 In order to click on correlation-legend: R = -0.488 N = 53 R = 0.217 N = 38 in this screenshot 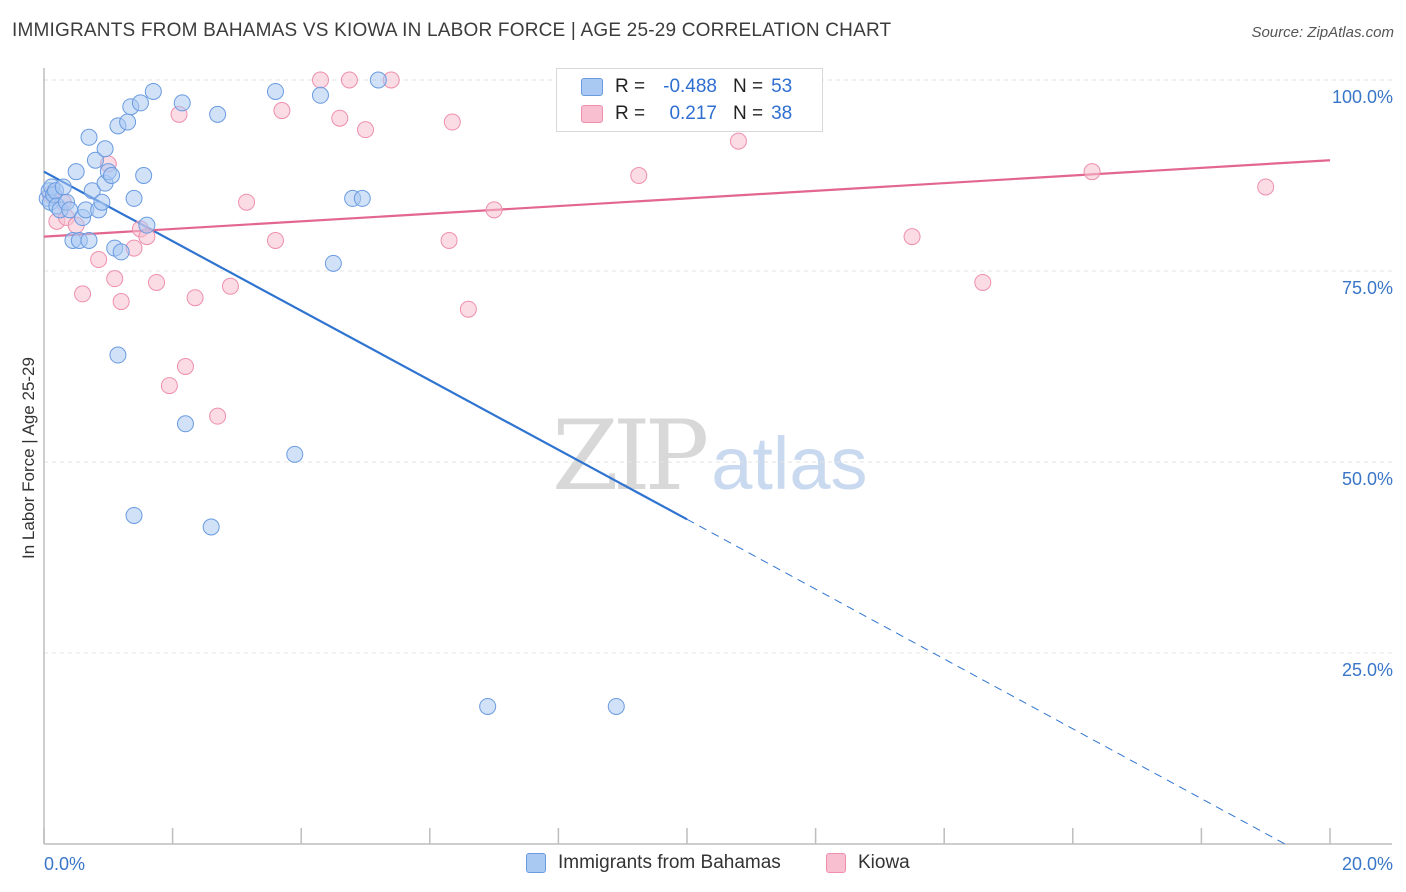, I will do `click(689, 100)`.